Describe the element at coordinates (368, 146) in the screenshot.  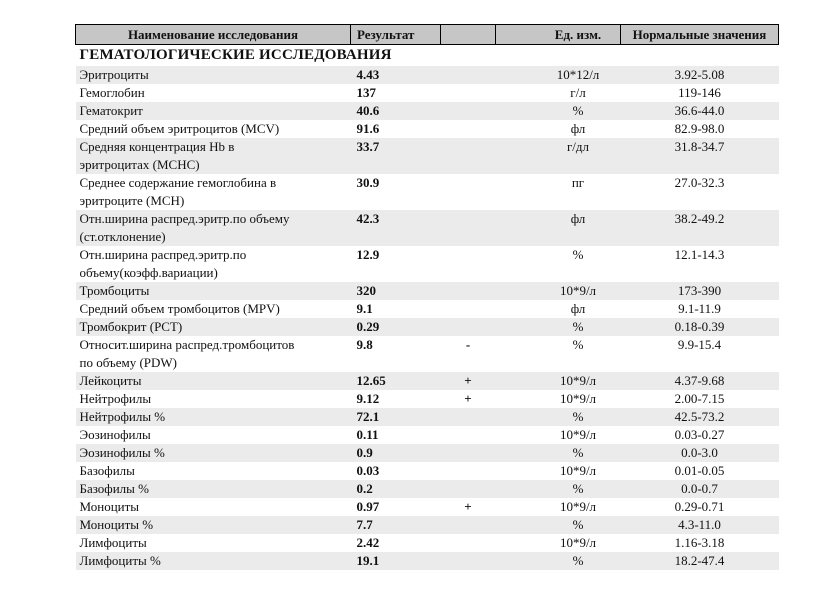
I see `result-cell: 33.7` at that location.